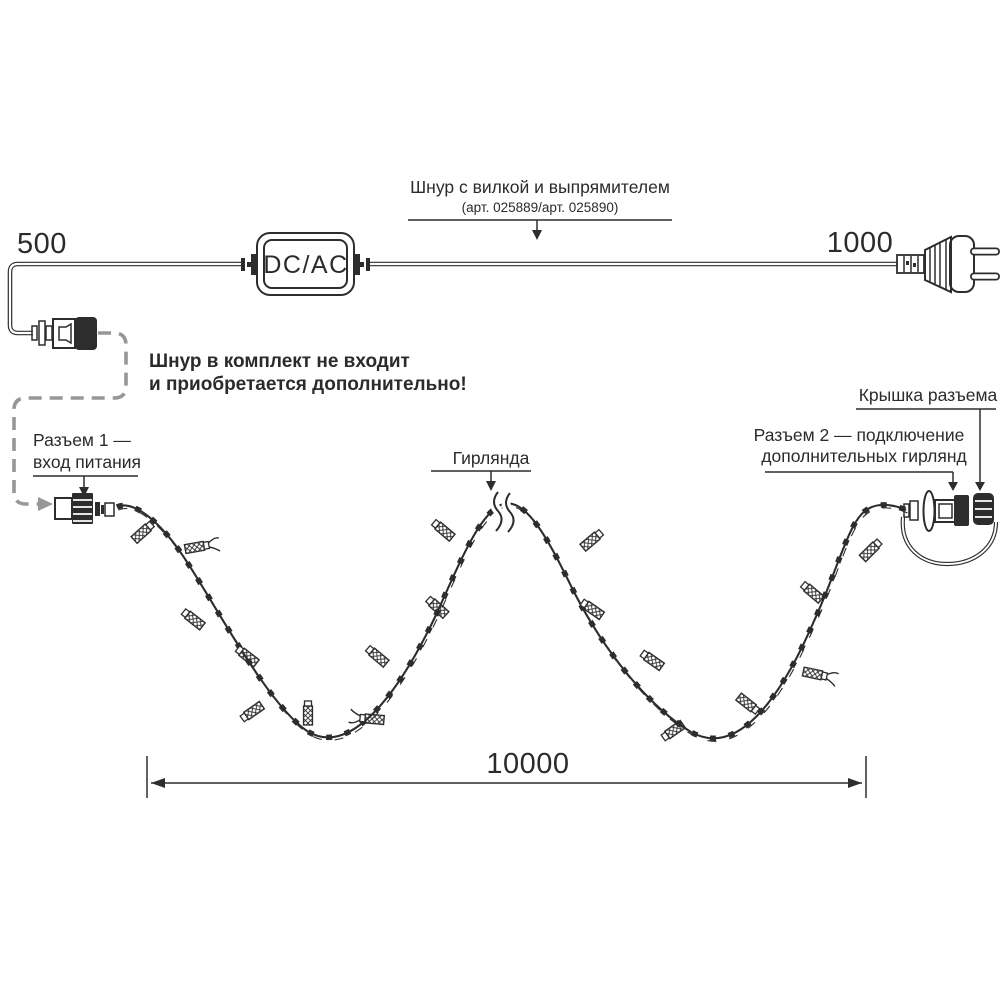 Image resolution: width=1000 pixels, height=1000 pixels. I want to click on cord-callout-subtitle: (арт. 025889/арт. 025890), so click(540, 207).